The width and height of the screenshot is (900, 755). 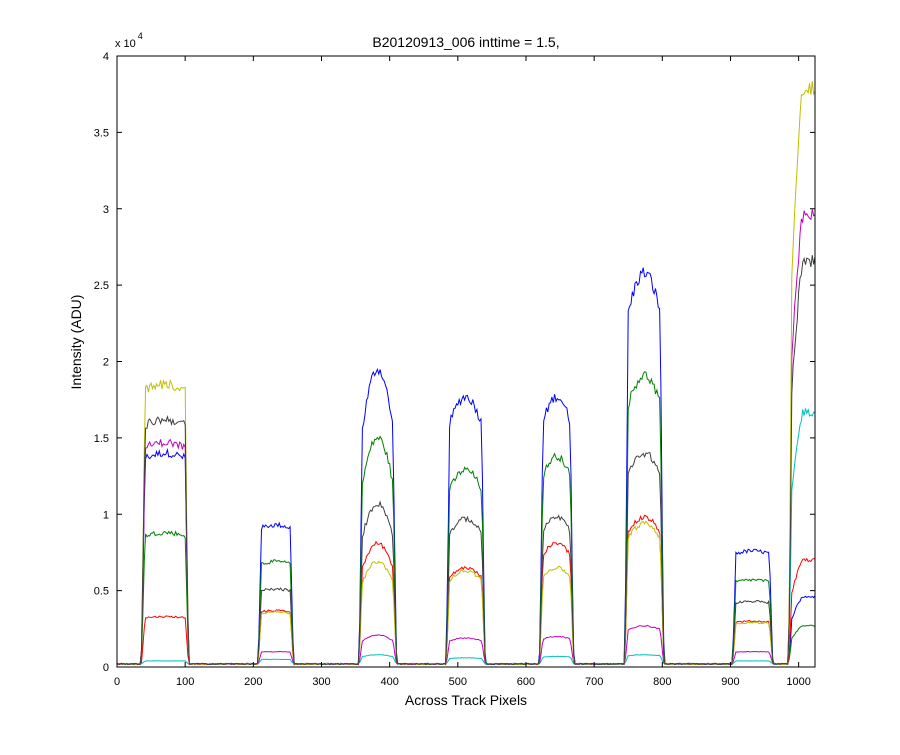 I want to click on x-tick-label: 300, so click(x=321, y=682).